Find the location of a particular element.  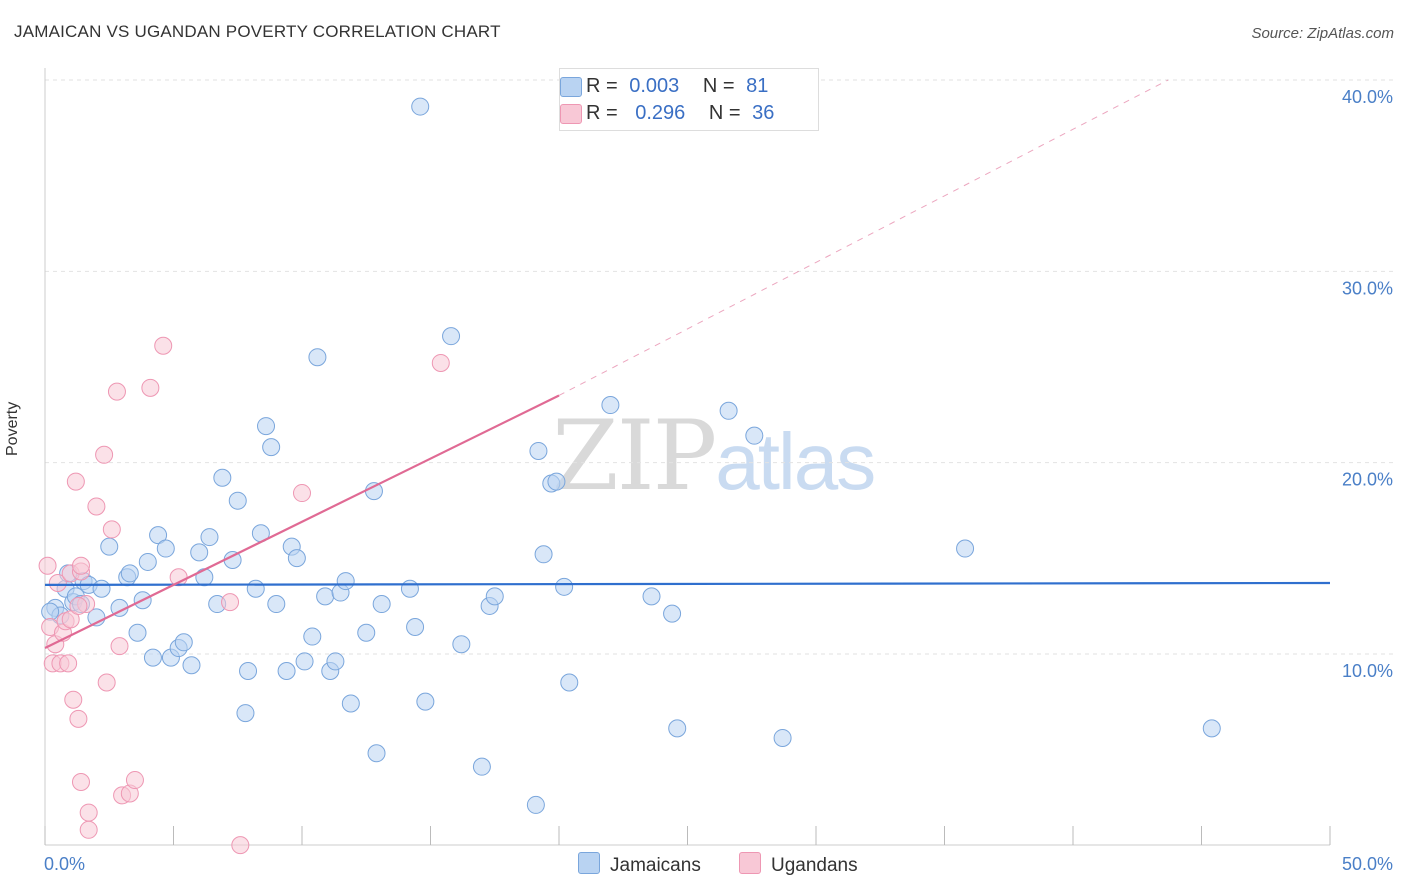

source-label: Source: ZipAtlas.com is located at coordinates (1322, 33).